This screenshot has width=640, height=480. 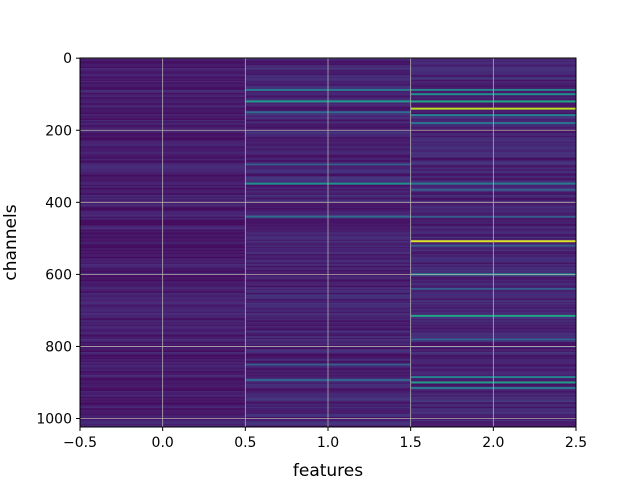 I want to click on x-tick-label: 2.5, so click(x=576, y=443).